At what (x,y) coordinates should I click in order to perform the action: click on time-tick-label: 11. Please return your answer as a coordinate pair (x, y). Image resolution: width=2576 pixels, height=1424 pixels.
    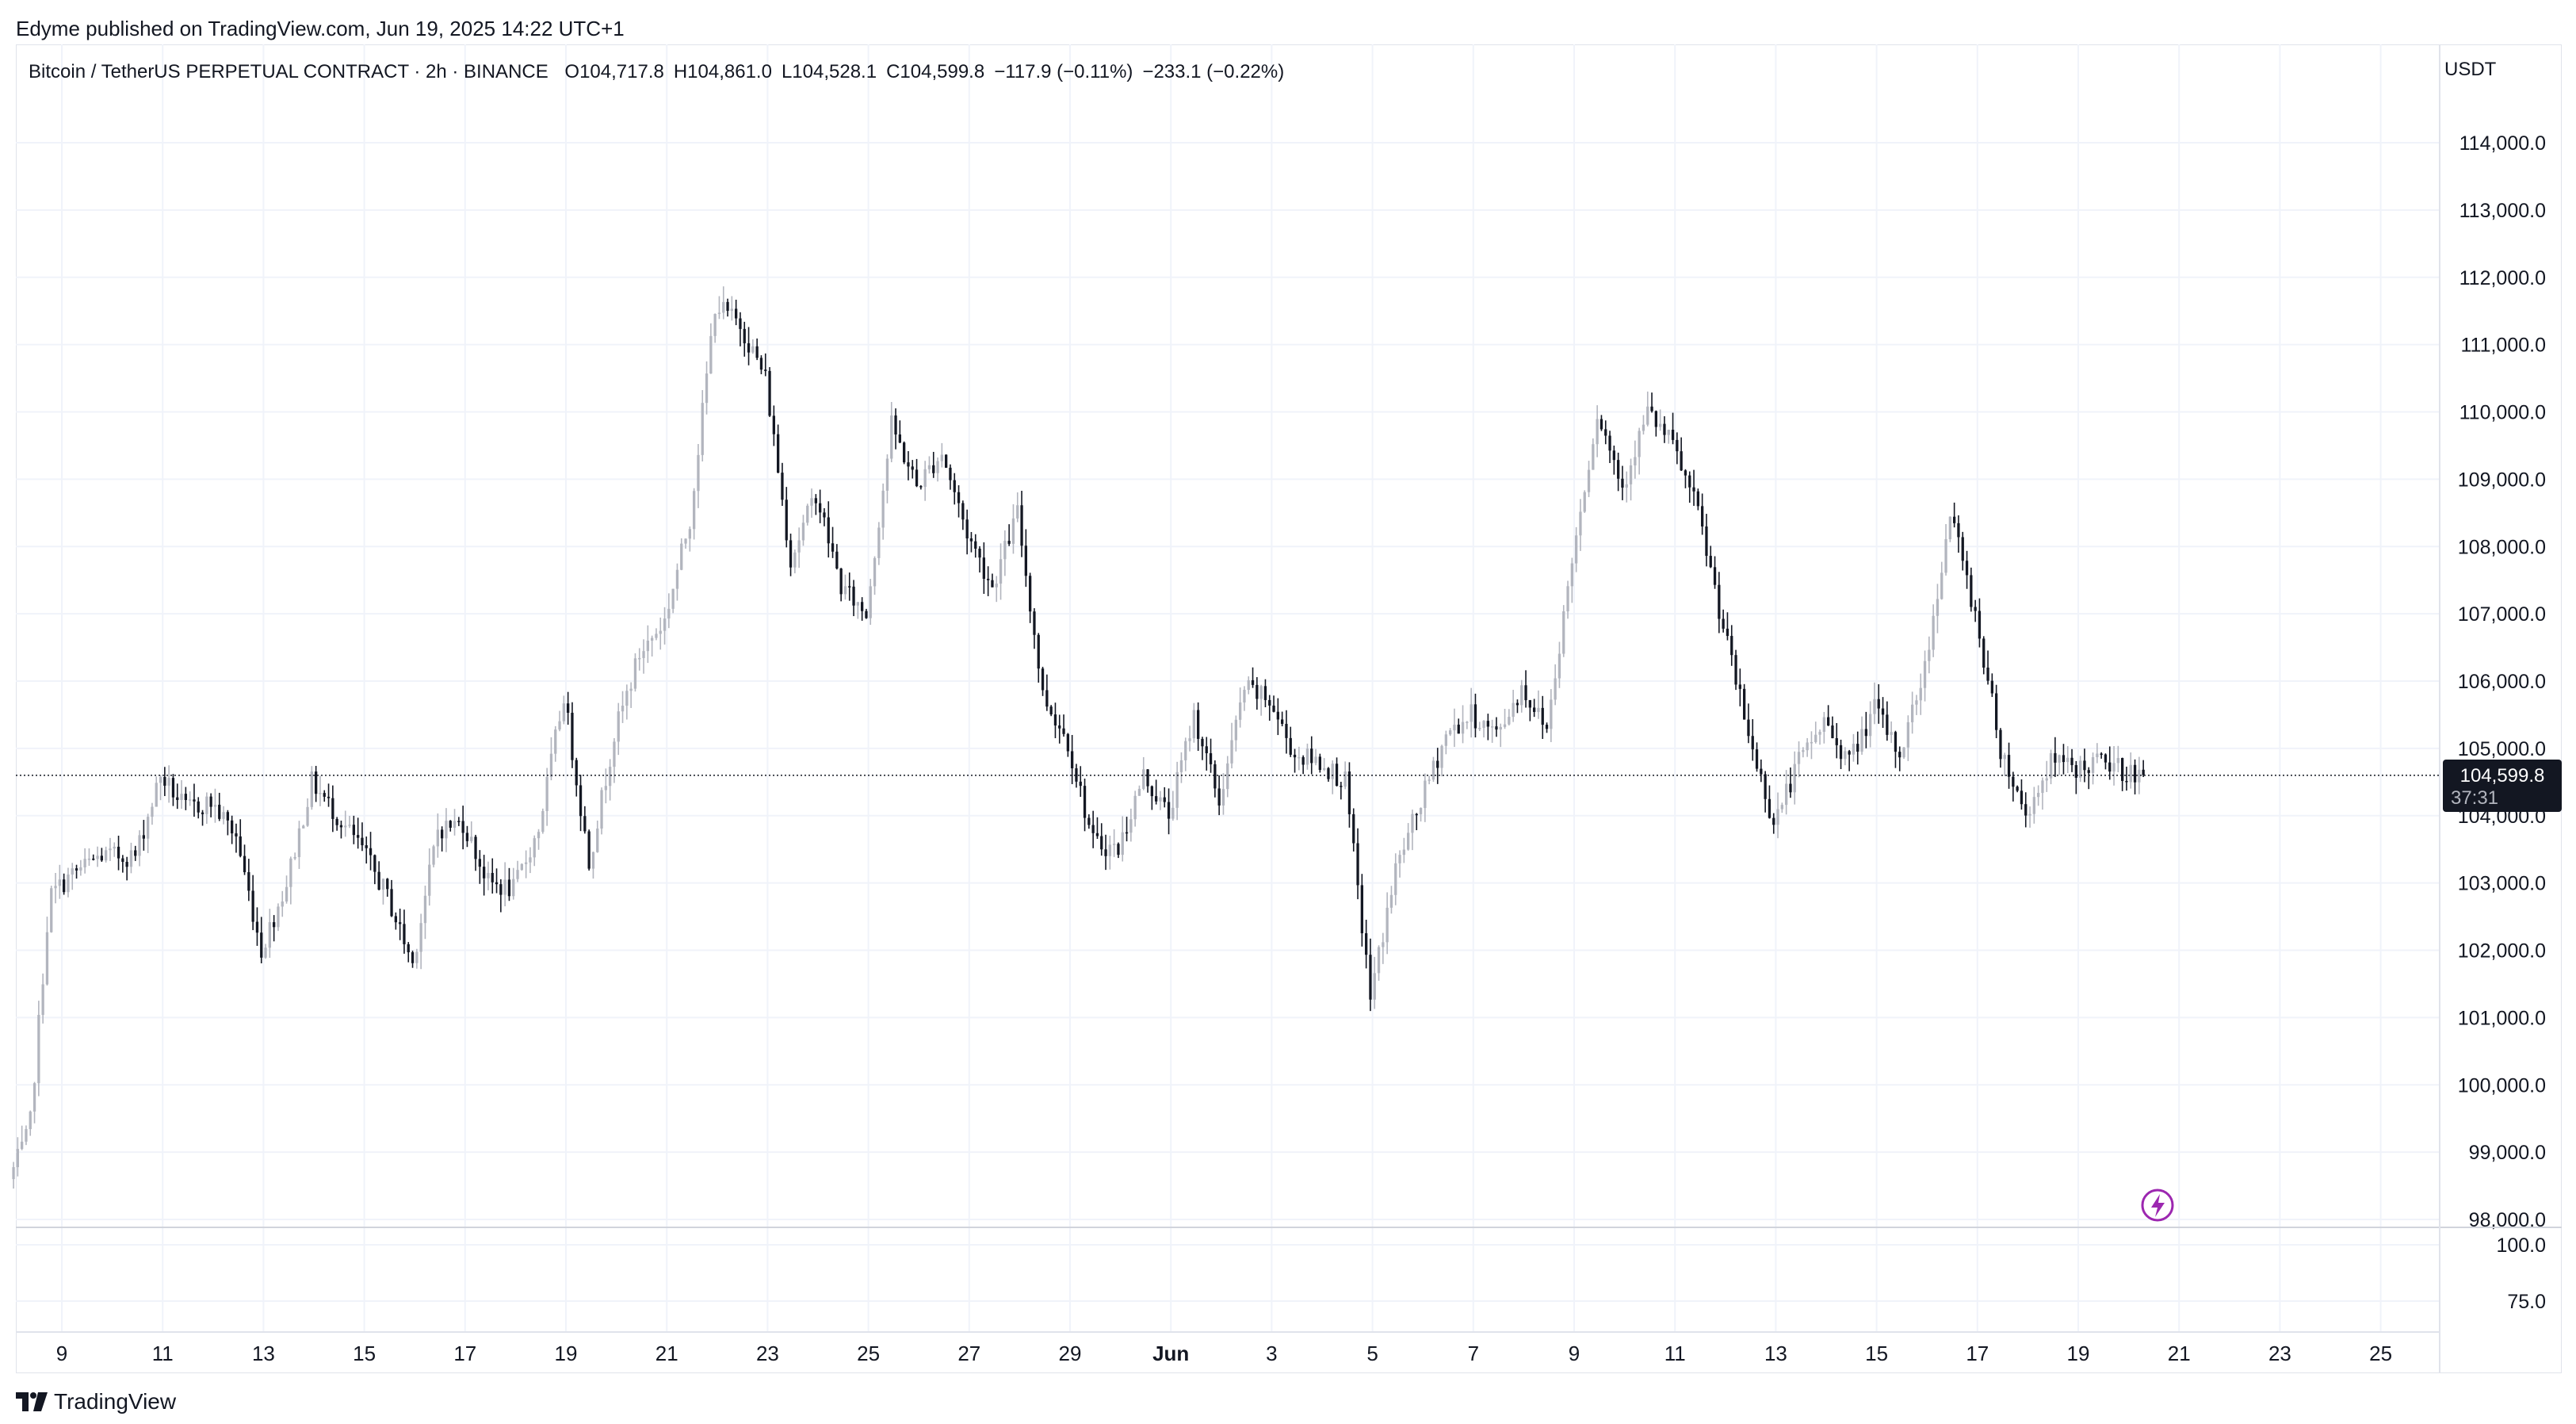
    Looking at the image, I should click on (163, 1354).